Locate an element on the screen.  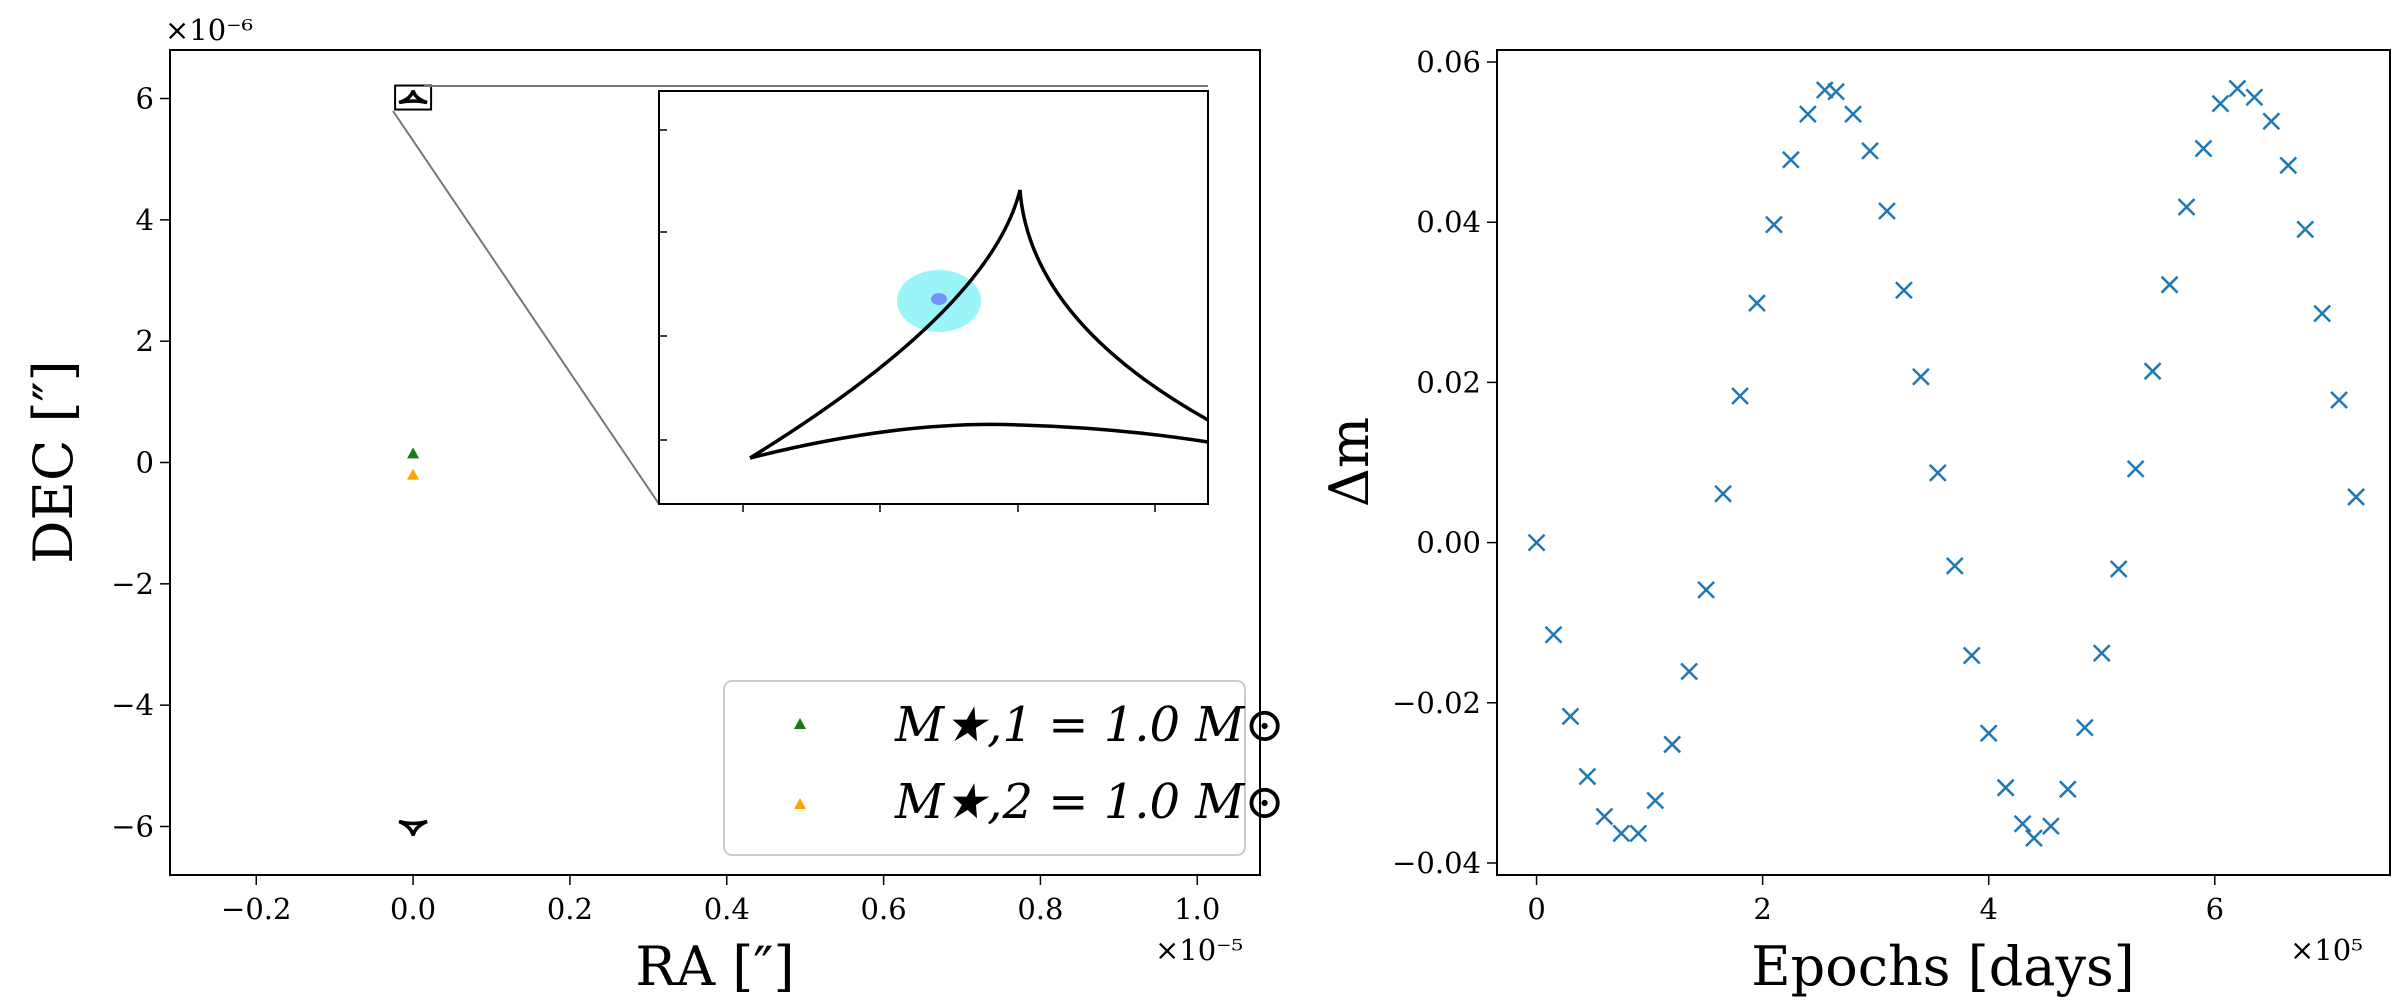
star-2-marker is located at coordinates (413, 474).